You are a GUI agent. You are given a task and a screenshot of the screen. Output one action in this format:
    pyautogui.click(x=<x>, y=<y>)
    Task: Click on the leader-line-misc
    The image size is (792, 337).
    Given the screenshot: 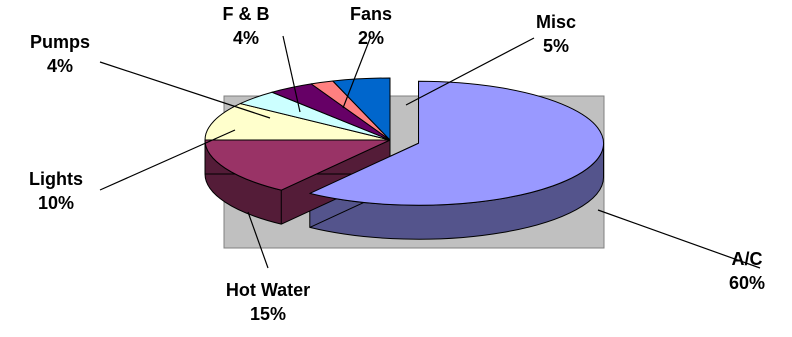 What is the action you would take?
    pyautogui.click(x=470, y=71)
    